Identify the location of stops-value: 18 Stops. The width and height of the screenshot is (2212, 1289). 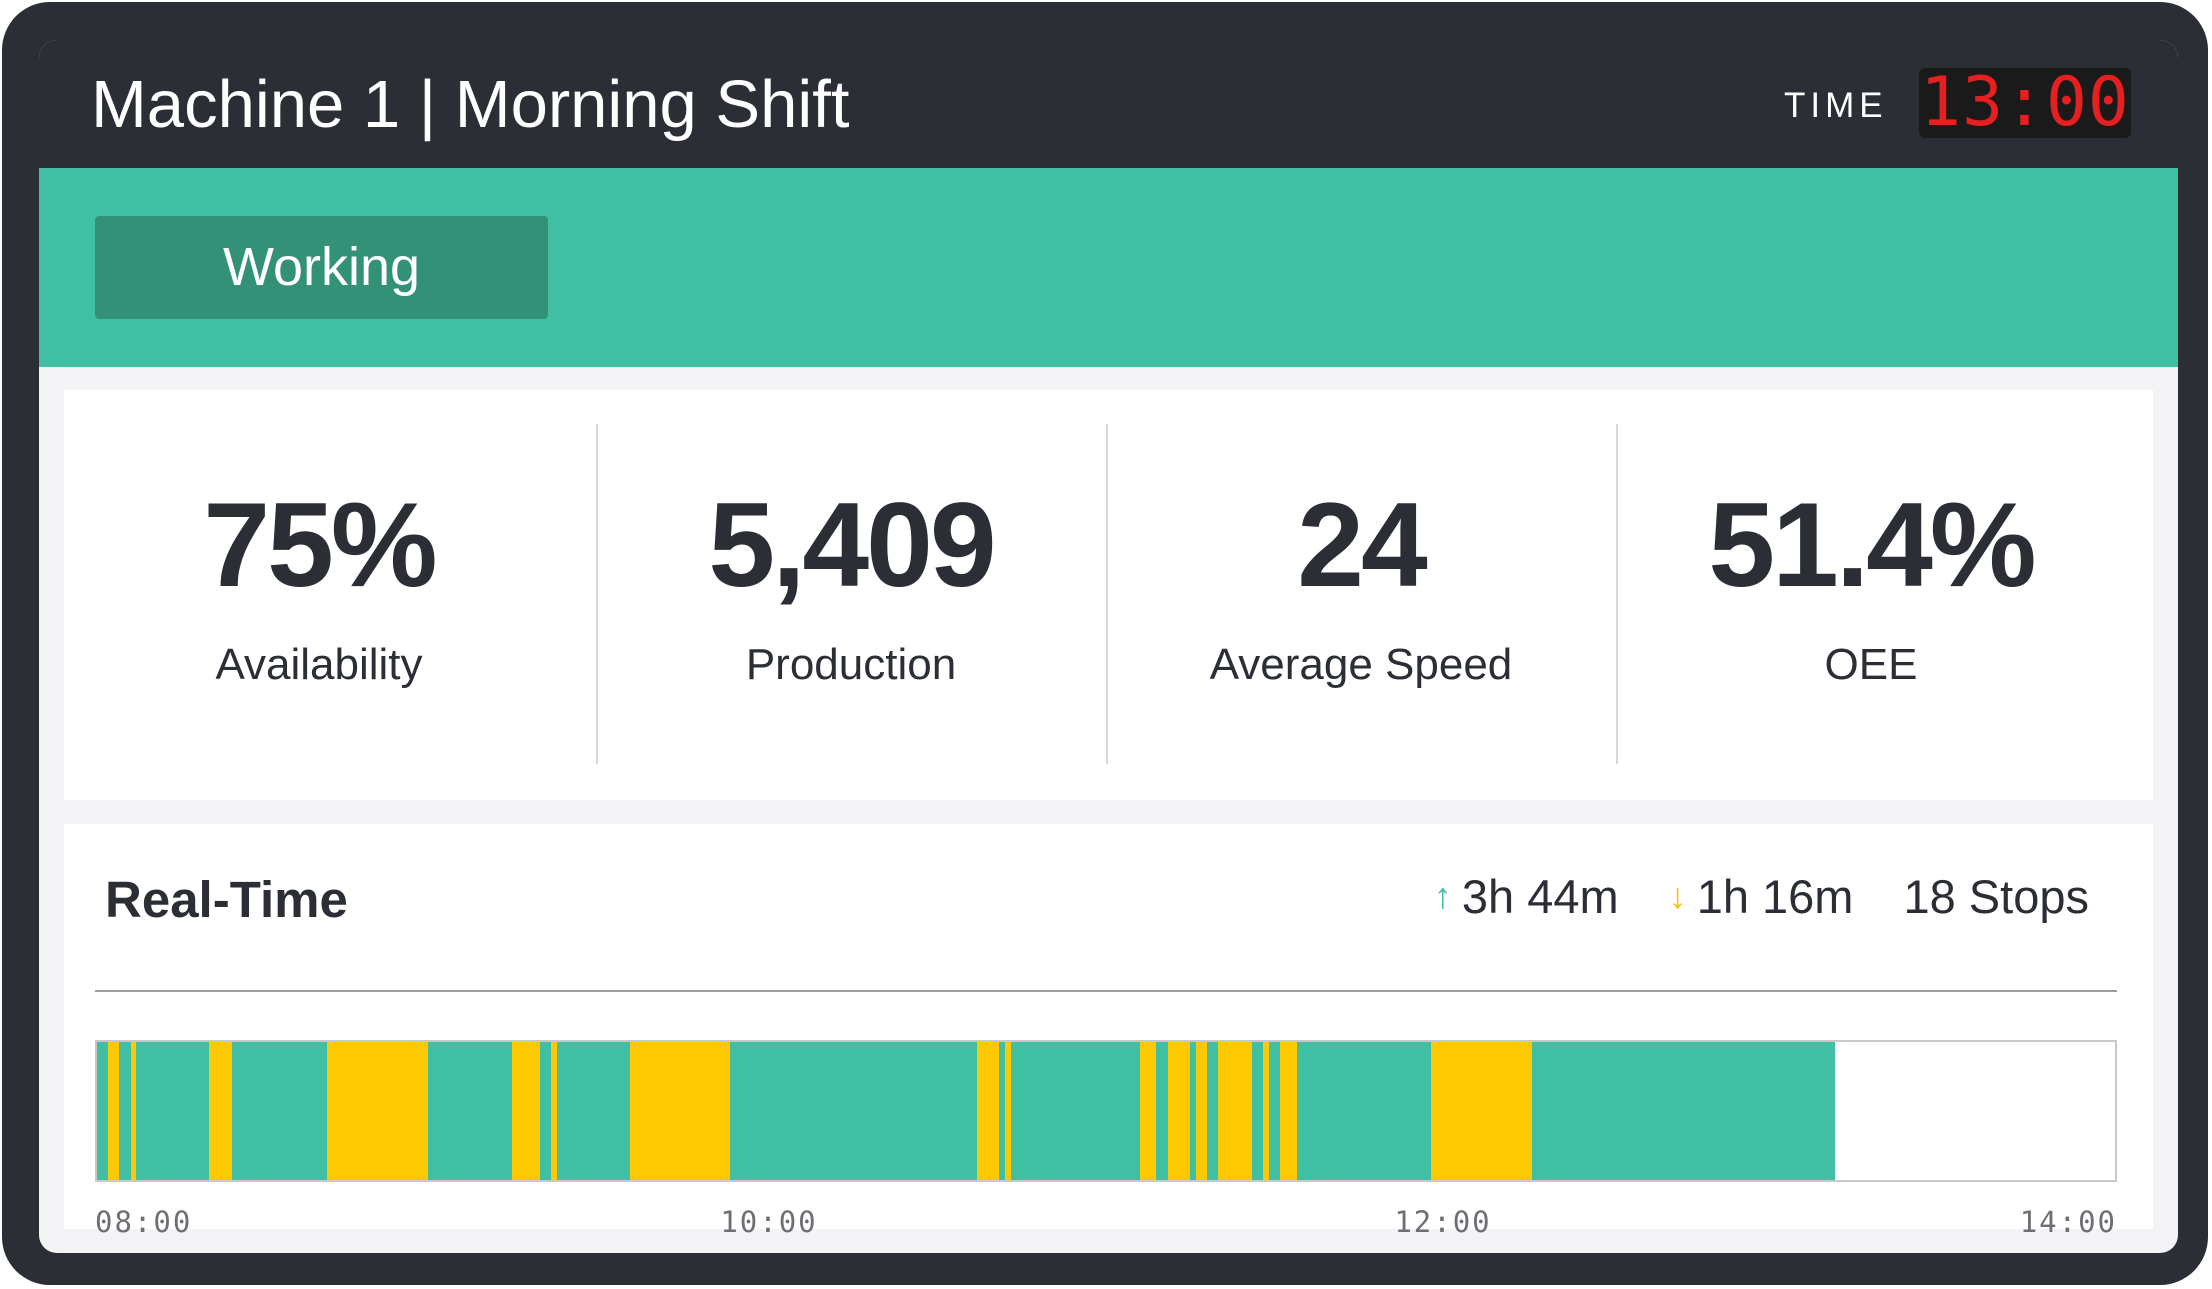
(1996, 896).